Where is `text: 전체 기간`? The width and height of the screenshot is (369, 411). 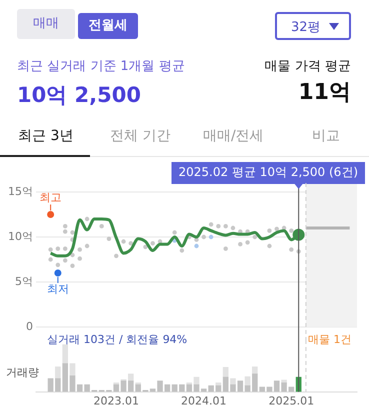
text: 전체 기간 is located at coordinates (140, 136).